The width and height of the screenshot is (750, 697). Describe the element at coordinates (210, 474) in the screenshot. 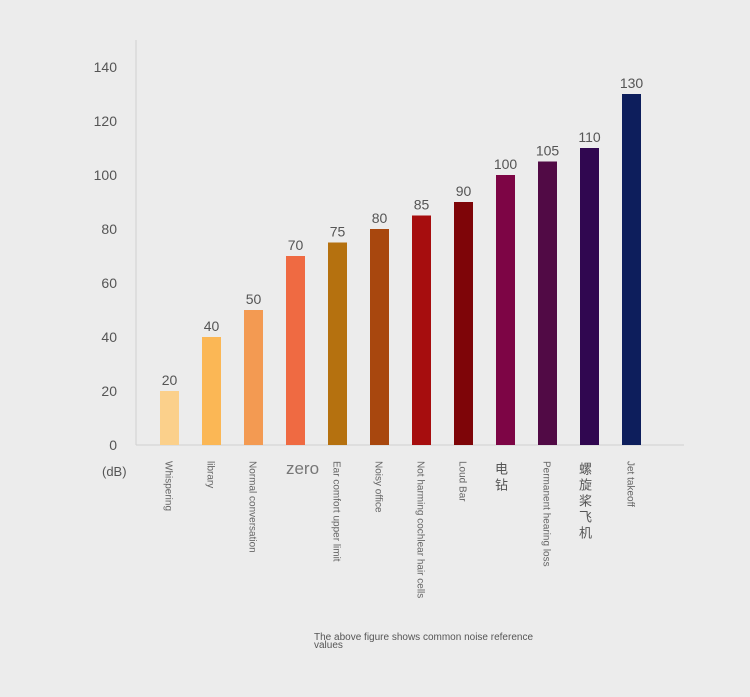

I see `category-label: library` at that location.